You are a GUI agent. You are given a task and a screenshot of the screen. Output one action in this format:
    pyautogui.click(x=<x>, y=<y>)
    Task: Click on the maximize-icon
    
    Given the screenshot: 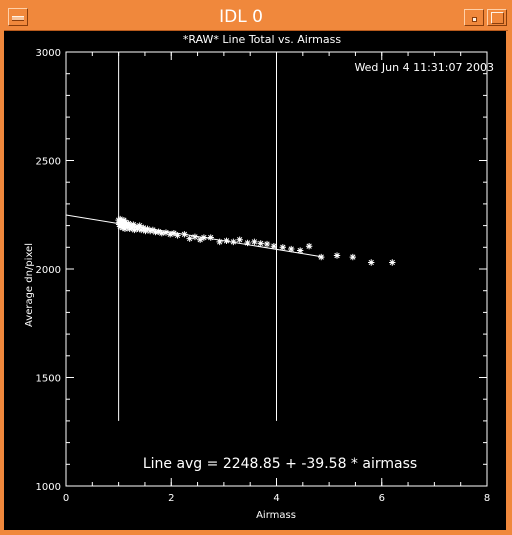 What is the action you would take?
    pyautogui.click(x=497, y=18)
    